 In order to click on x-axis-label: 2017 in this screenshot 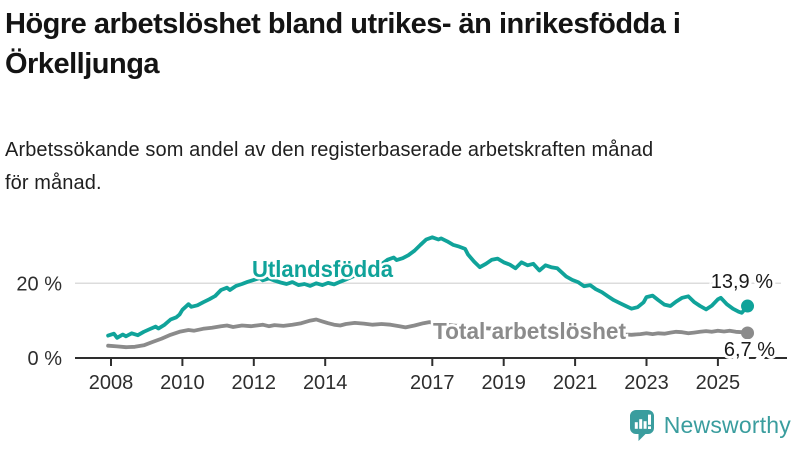, I will do `click(432, 383)`.